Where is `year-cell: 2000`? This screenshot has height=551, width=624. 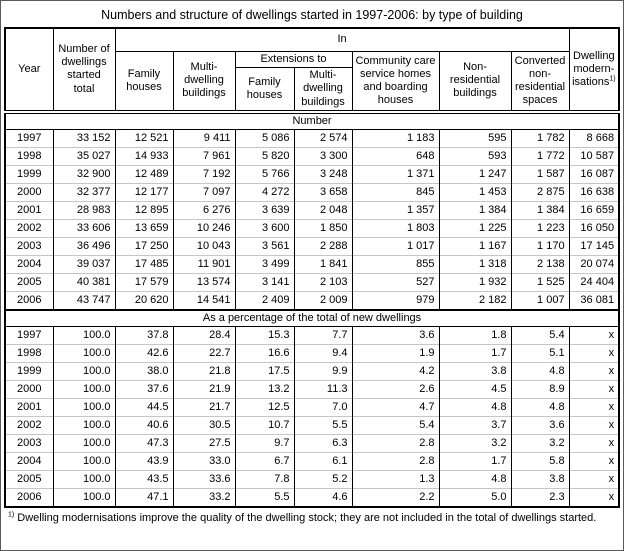
year-cell: 2000 is located at coordinates (29, 389).